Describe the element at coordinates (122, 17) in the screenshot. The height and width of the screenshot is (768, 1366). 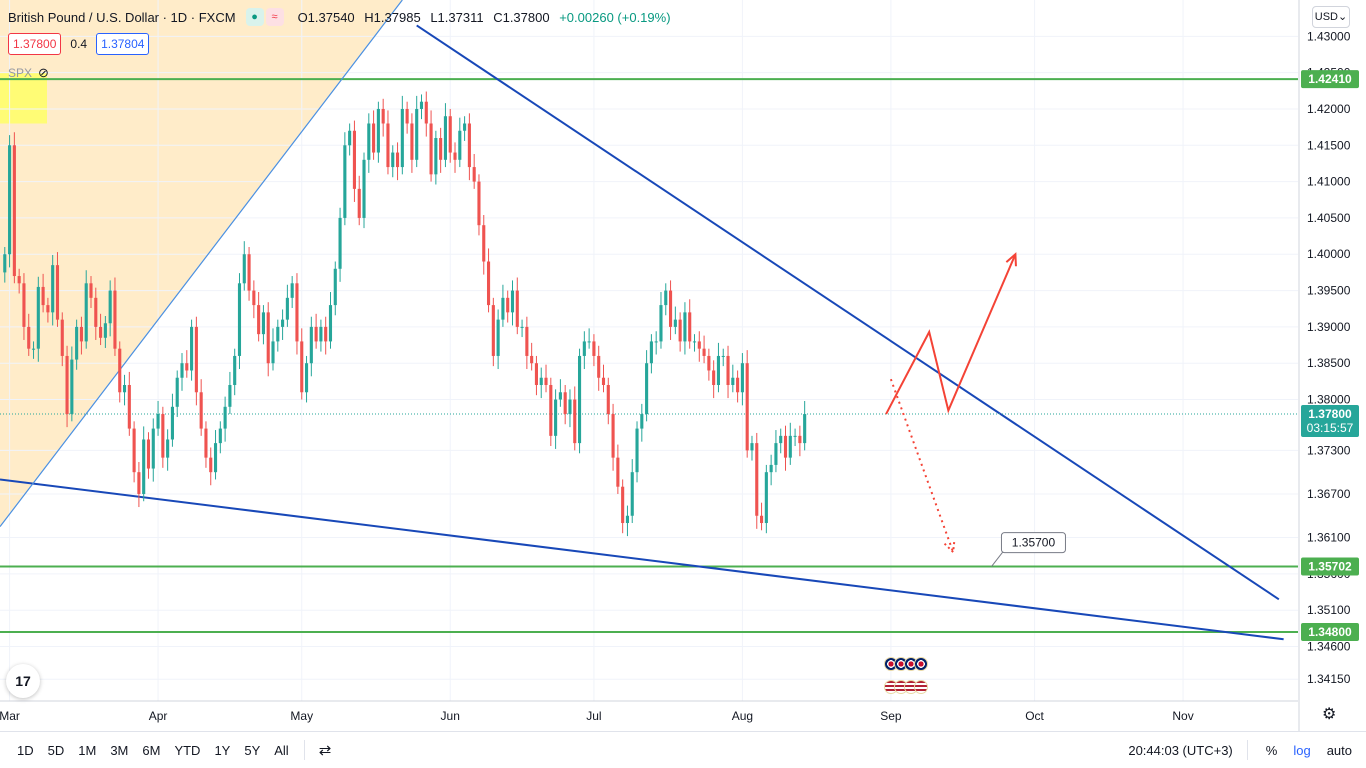
I see `symbol-title: British Pound / U.S. Dollar · 1D · FXCM` at that location.